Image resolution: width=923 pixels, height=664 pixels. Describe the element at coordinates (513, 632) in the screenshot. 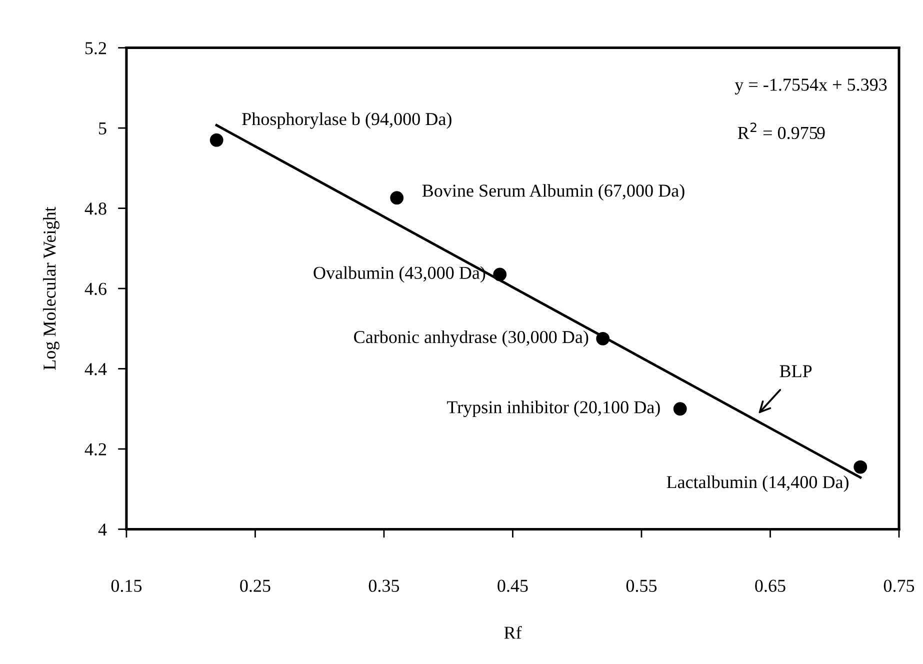

I see `x-axis-title: Rf` at that location.